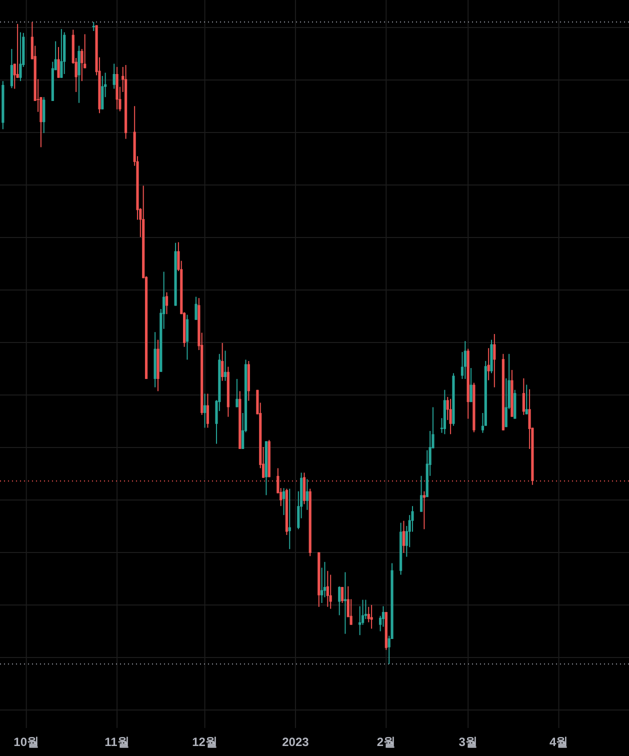 The width and height of the screenshot is (629, 756). What do you see at coordinates (27, 742) in the screenshot?
I see `x-tick-label: 10월` at bounding box center [27, 742].